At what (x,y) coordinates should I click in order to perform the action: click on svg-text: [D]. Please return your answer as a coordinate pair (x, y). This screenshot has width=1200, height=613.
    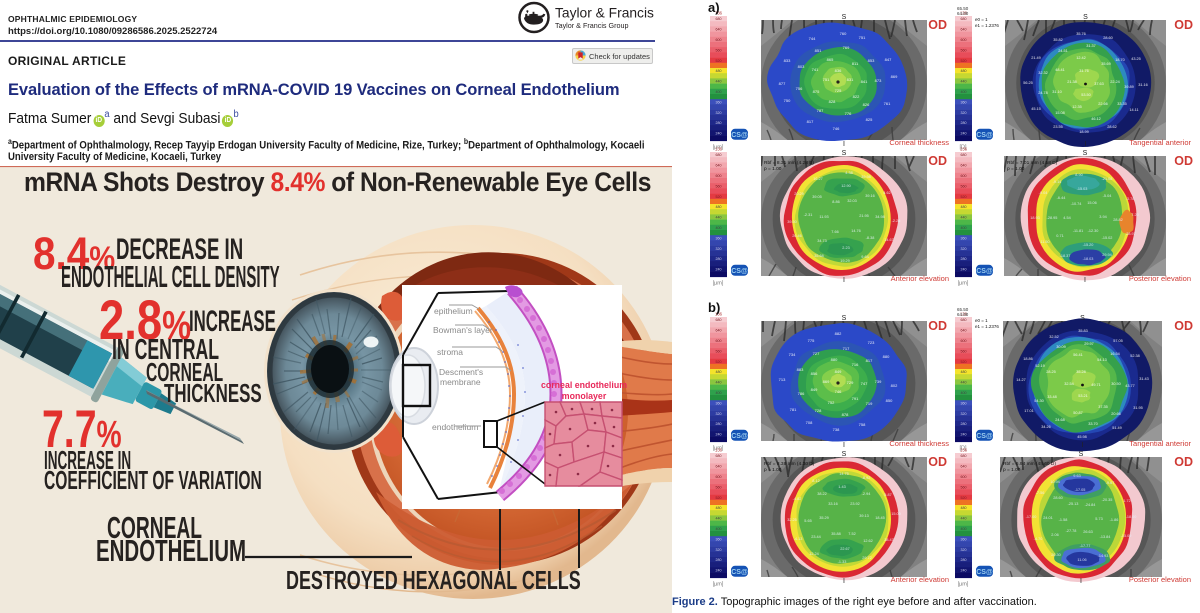
    Looking at the image, I should click on (963, 448).